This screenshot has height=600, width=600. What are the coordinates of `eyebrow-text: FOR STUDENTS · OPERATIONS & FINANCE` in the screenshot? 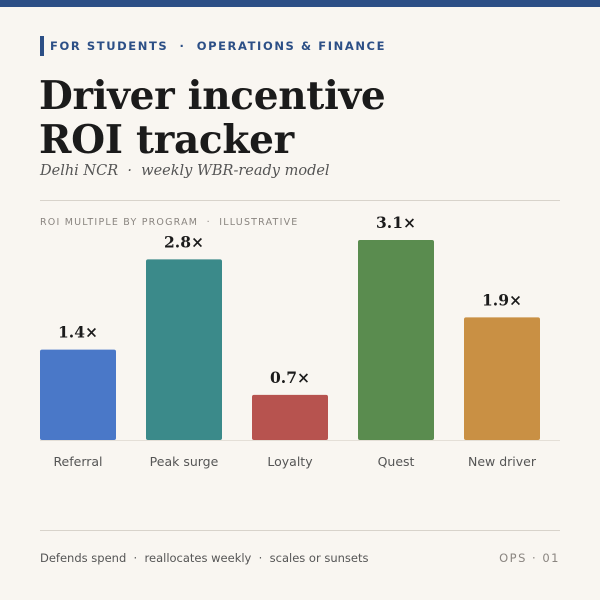 It's located at (218, 46).